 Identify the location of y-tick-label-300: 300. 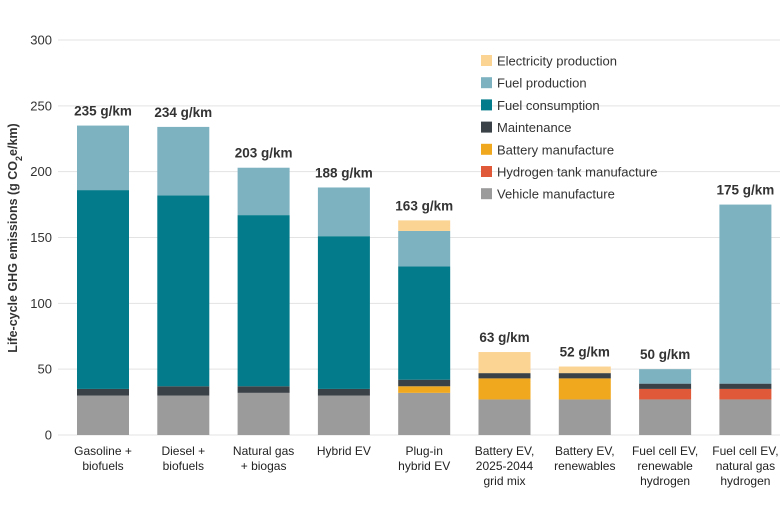
(41, 40).